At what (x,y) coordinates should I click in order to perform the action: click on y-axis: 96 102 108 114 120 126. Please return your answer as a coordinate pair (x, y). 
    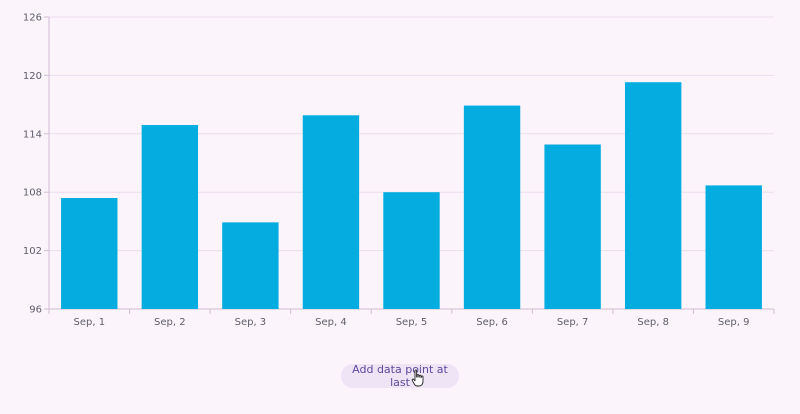
    Looking at the image, I should click on (36, 164).